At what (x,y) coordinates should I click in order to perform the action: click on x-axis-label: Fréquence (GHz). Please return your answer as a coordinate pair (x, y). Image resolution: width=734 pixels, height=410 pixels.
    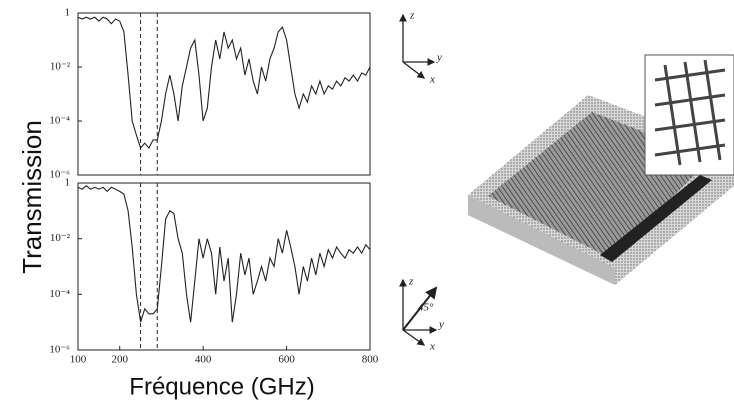
    Looking at the image, I should click on (221, 386).